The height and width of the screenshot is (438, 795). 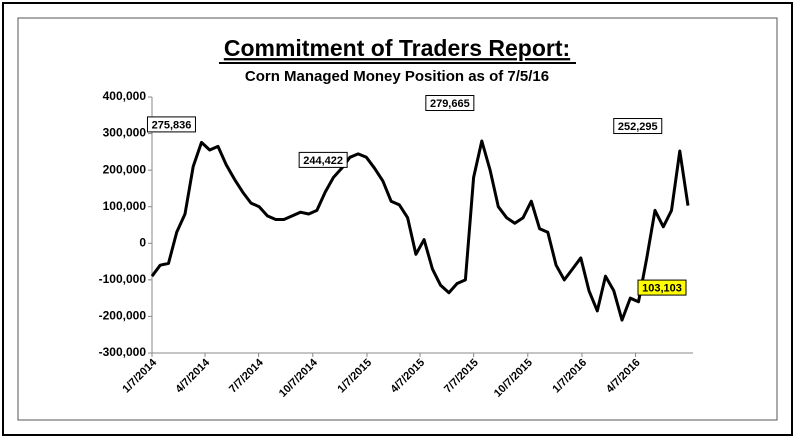 I want to click on y-tick-label: -300,000, so click(x=123, y=352).